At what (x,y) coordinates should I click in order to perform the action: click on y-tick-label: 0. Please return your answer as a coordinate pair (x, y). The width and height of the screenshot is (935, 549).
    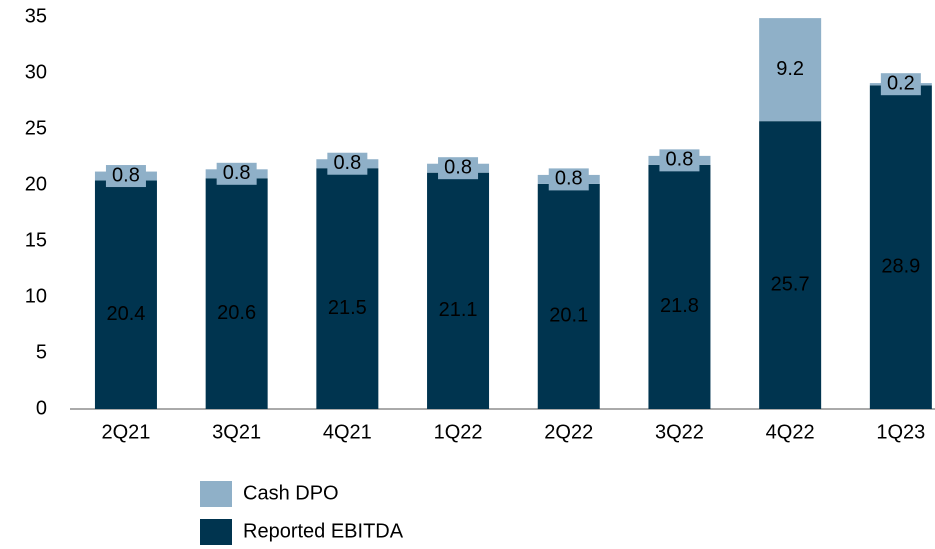
    Looking at the image, I should click on (41, 408).